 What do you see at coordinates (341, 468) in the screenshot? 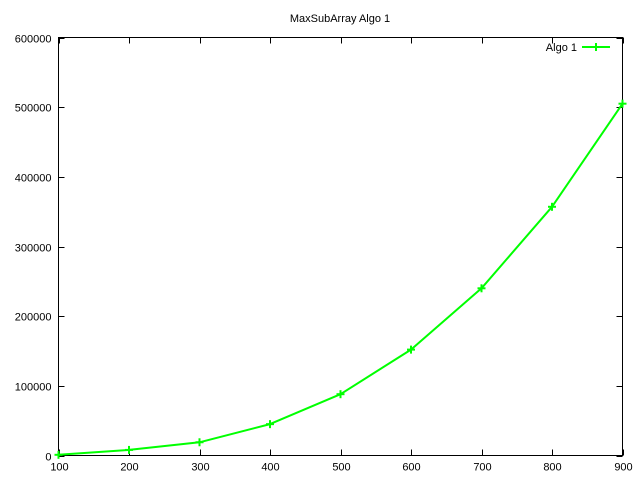
I see `x-tick-label: 500` at bounding box center [341, 468].